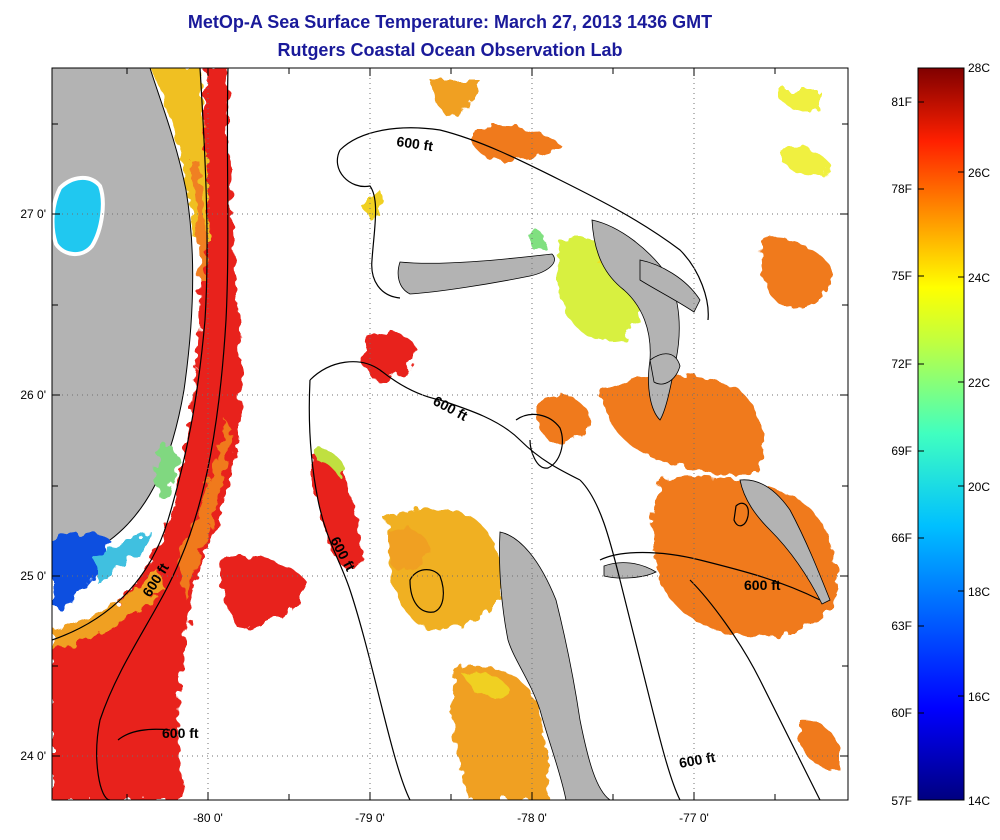 The width and height of the screenshot is (1000, 840). What do you see at coordinates (33, 214) in the screenshot?
I see `lat-label-27: 27 0'` at bounding box center [33, 214].